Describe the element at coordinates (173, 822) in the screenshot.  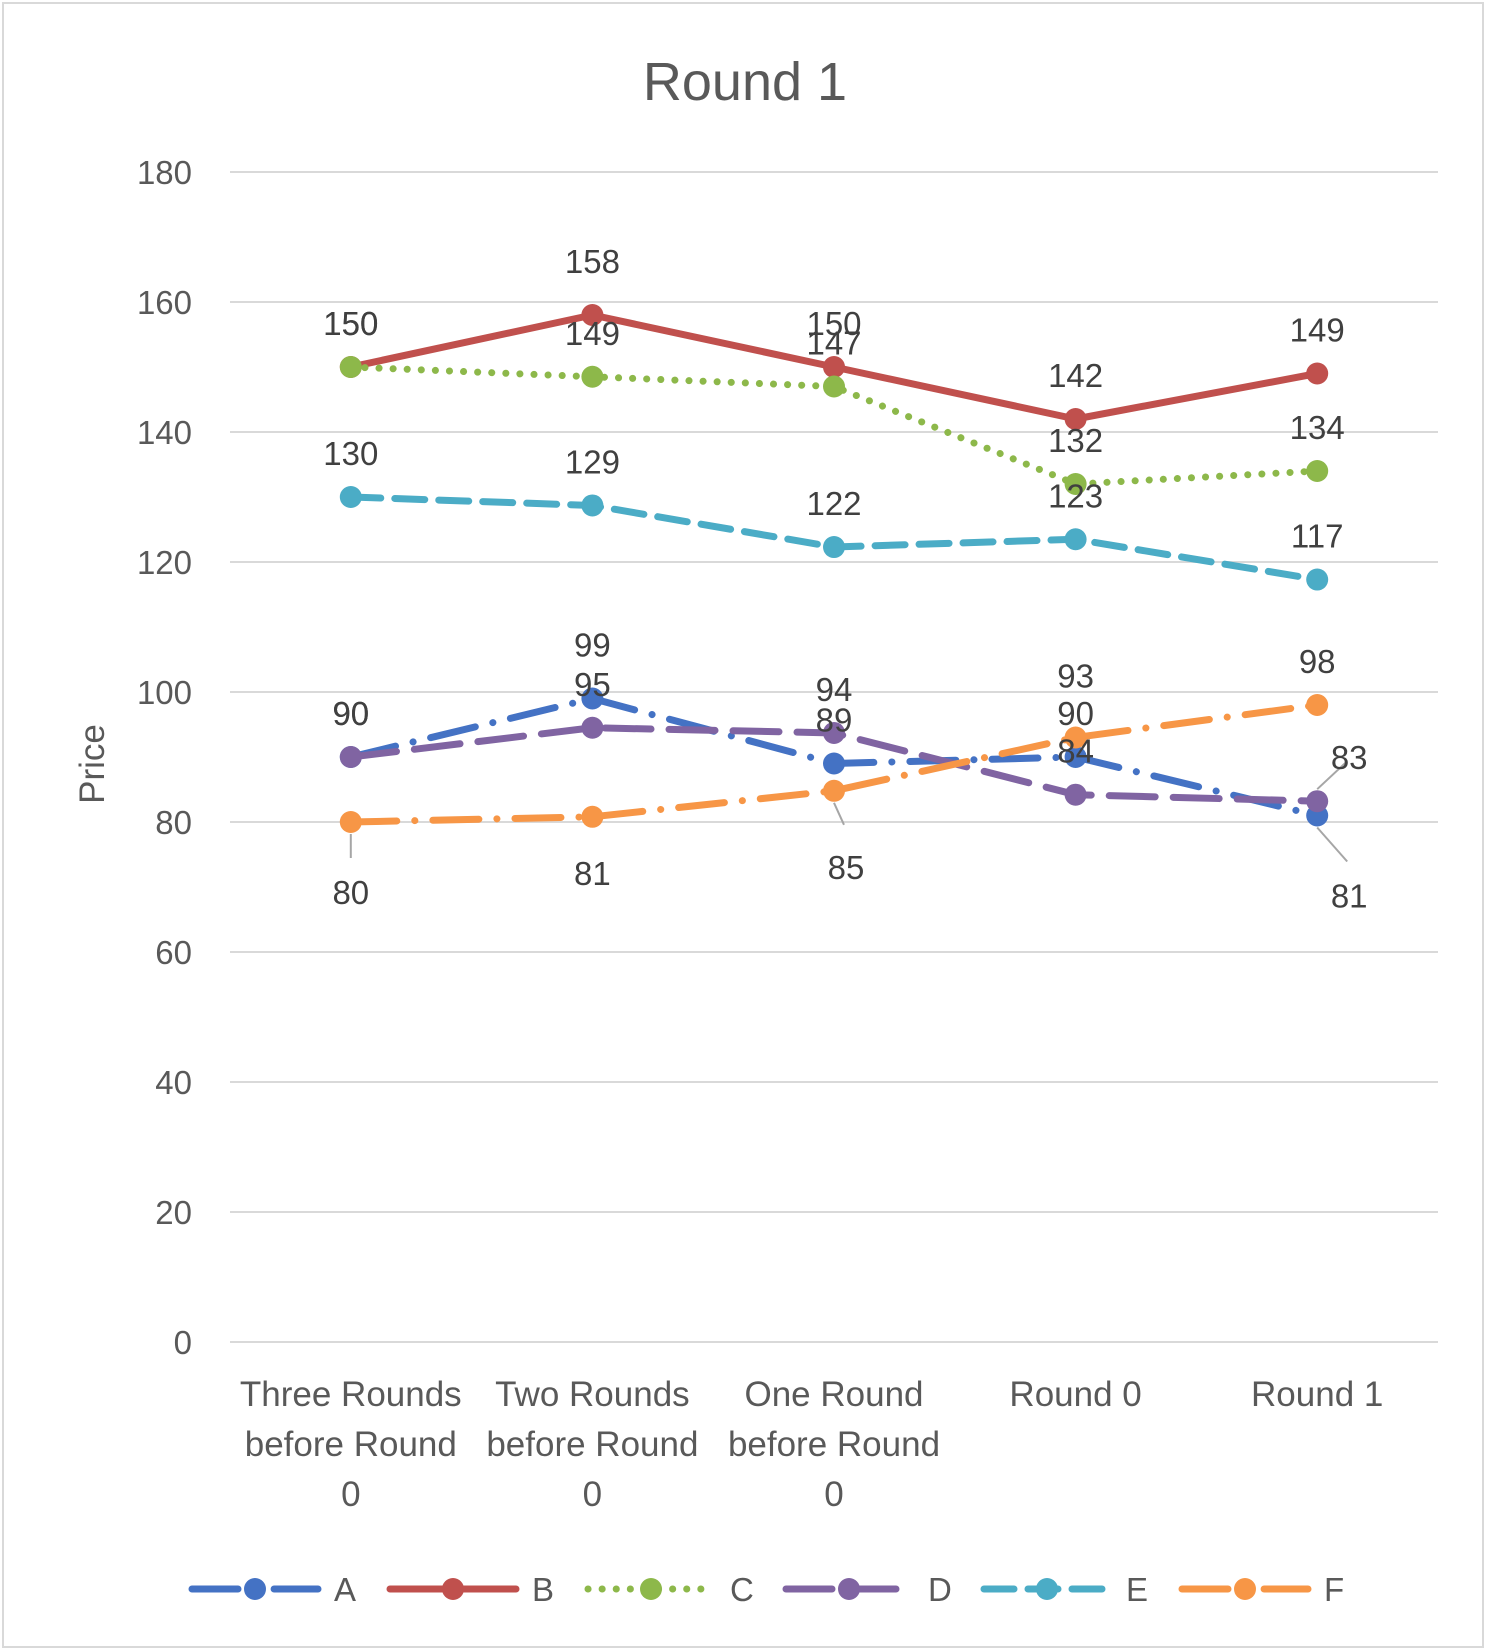
I see `y-tick-label: 80` at that location.